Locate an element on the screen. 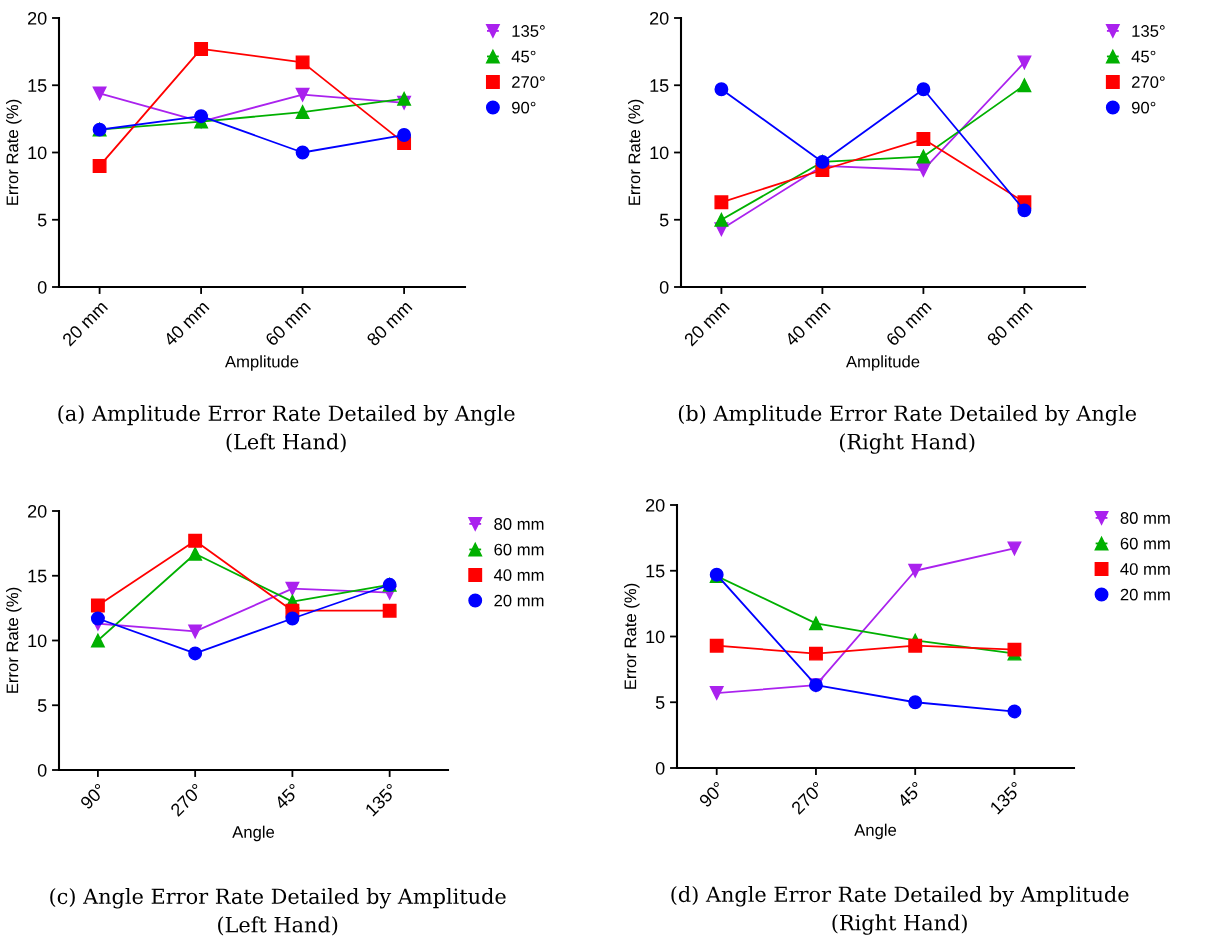 The height and width of the screenshot is (936, 1208). text: (c) Angle Error Rate Detailed by Amplitude (Left Hand) is located at coordinates (278, 912).